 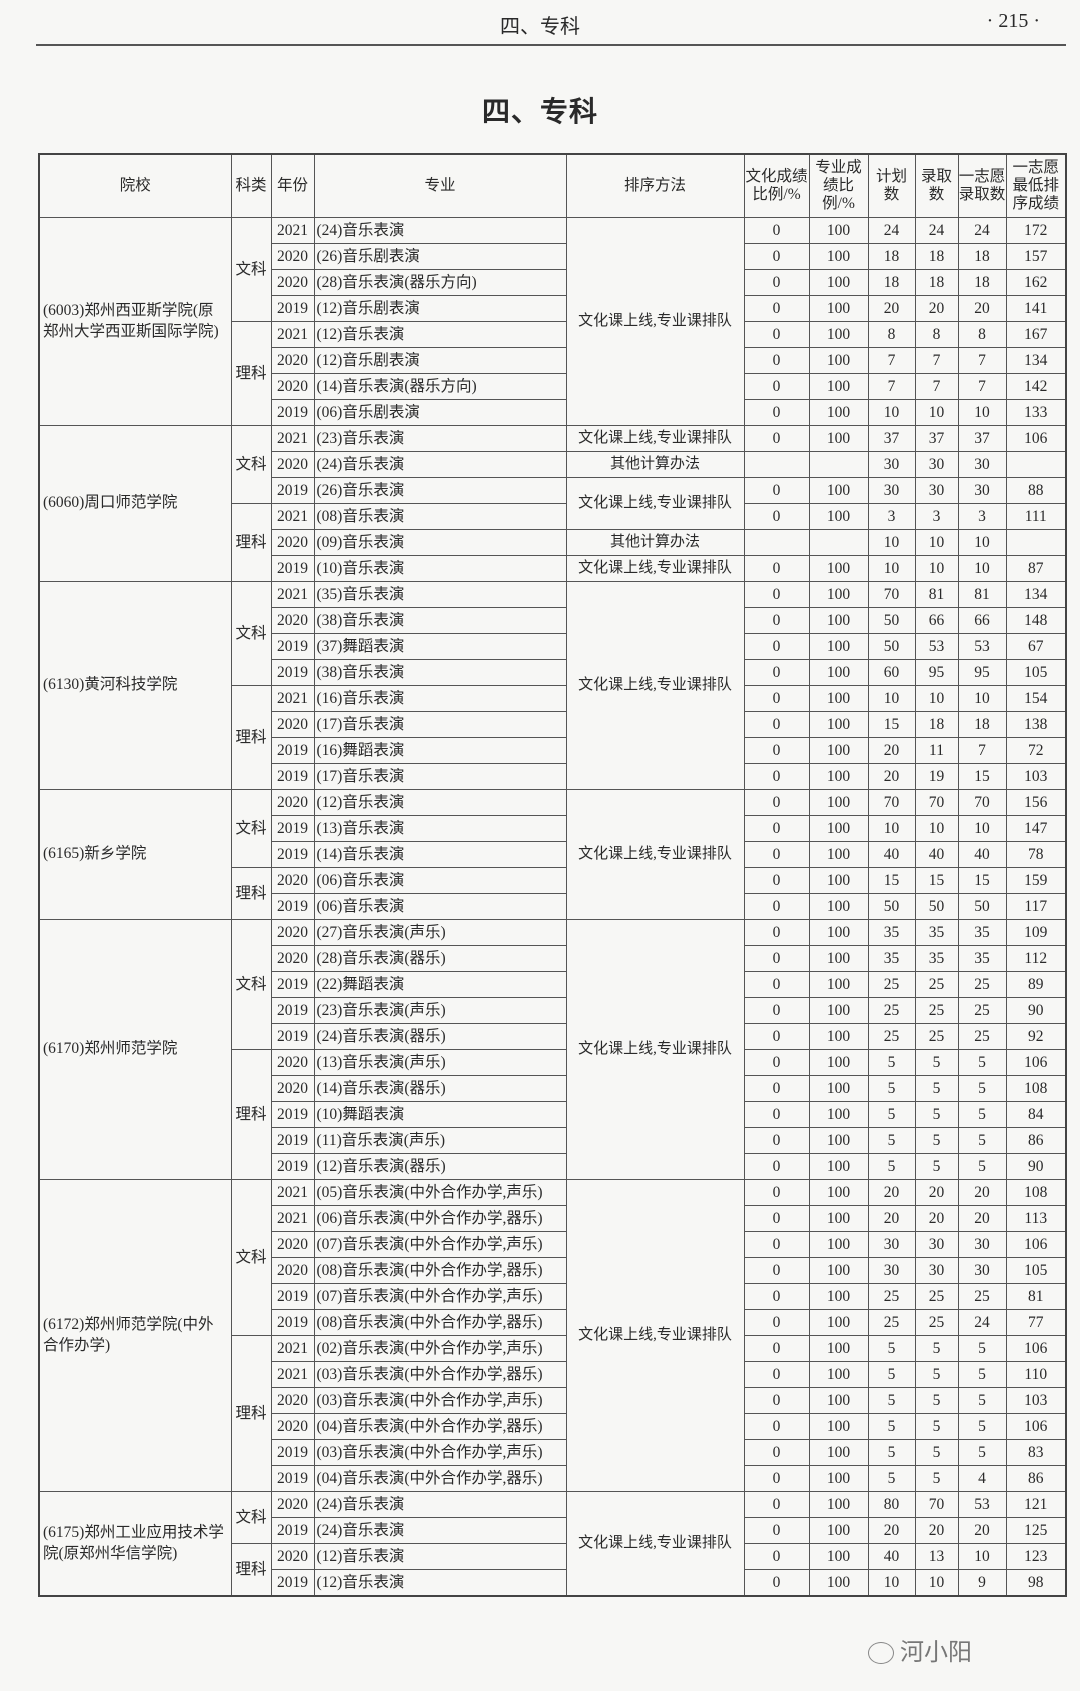 What do you see at coordinates (982, 1140) in the screenshot?
I see `first-choice-count: 5` at bounding box center [982, 1140].